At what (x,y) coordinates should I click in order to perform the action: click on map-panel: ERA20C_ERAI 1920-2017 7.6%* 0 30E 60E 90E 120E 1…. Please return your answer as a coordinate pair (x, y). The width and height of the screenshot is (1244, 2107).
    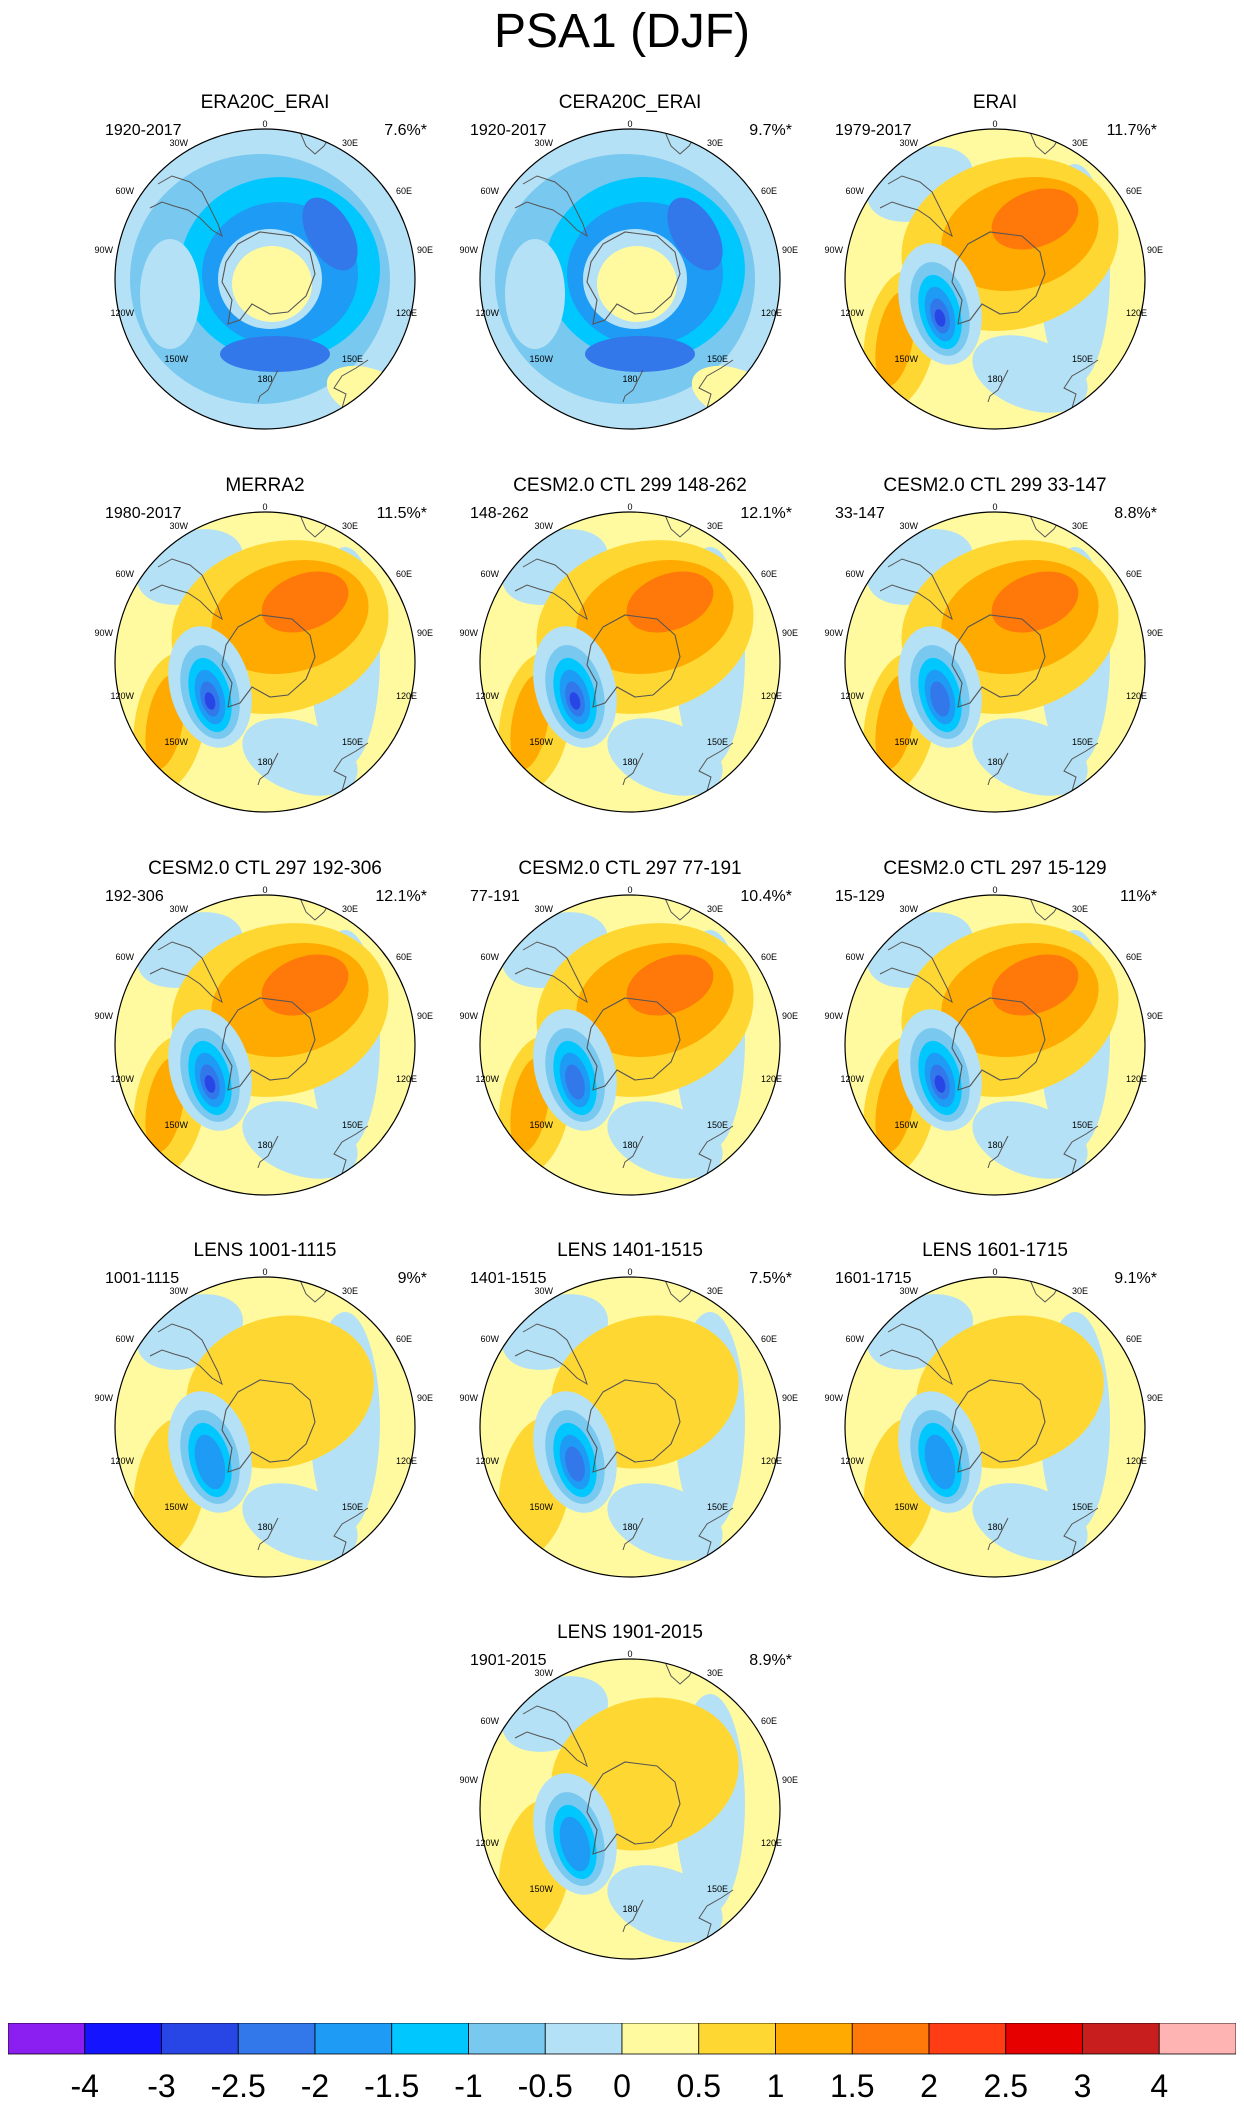
    Looking at the image, I should click on (265, 278).